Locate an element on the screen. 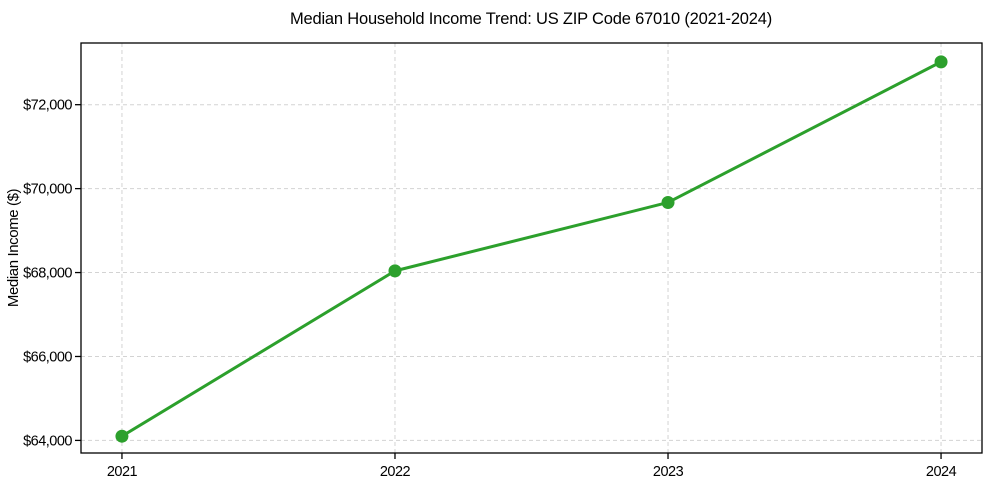 The height and width of the screenshot is (490, 989). y-tick-label: $66,000 is located at coordinates (47, 357).